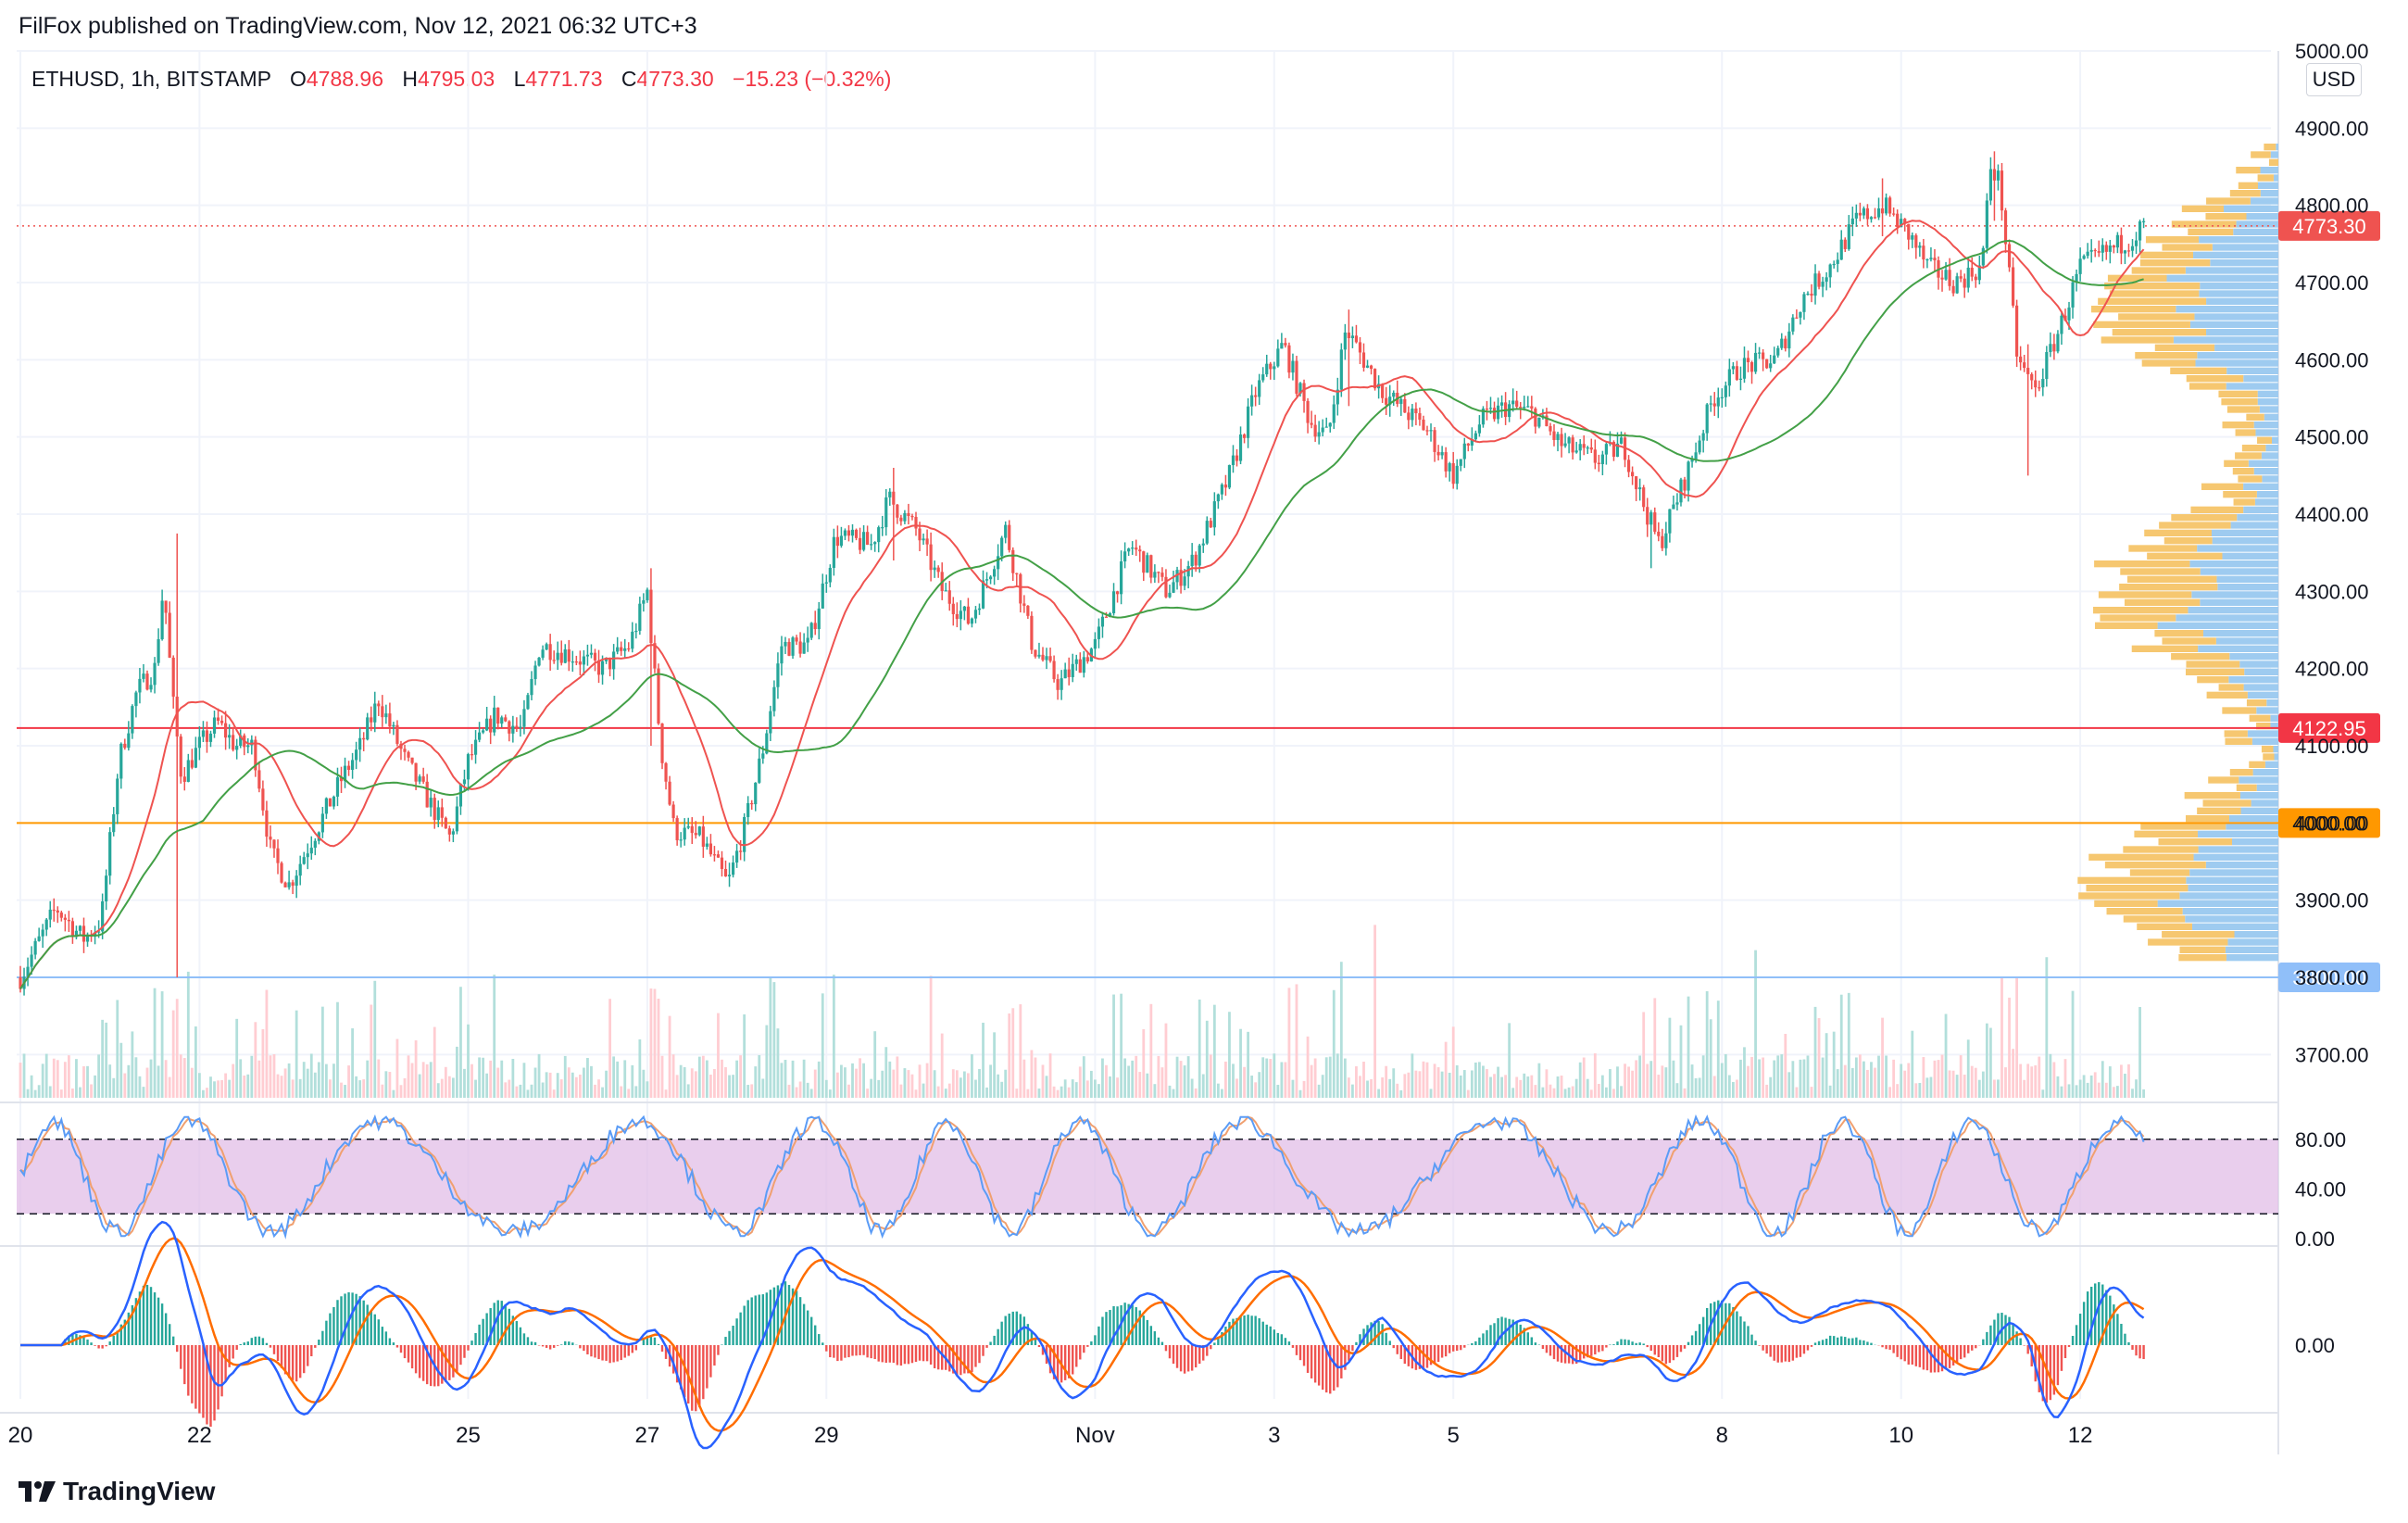  Describe the element at coordinates (2329, 977) in the screenshot. I see `price-label-box` at that location.